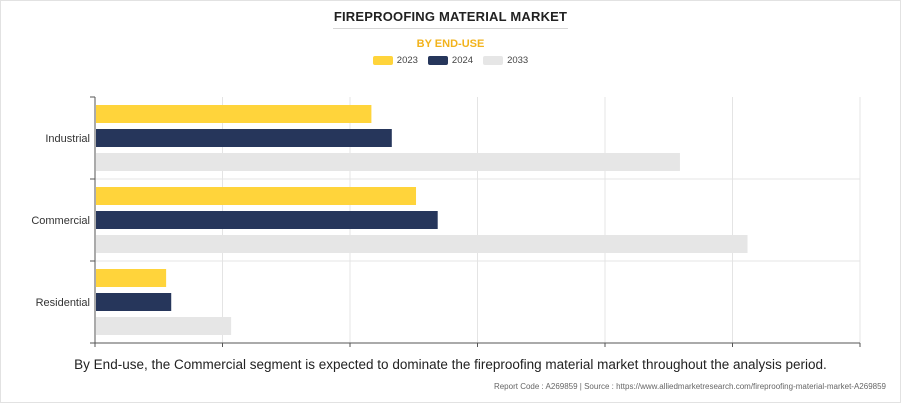  What do you see at coordinates (67, 139) in the screenshot?
I see `category-label-industrial: Industrial` at bounding box center [67, 139].